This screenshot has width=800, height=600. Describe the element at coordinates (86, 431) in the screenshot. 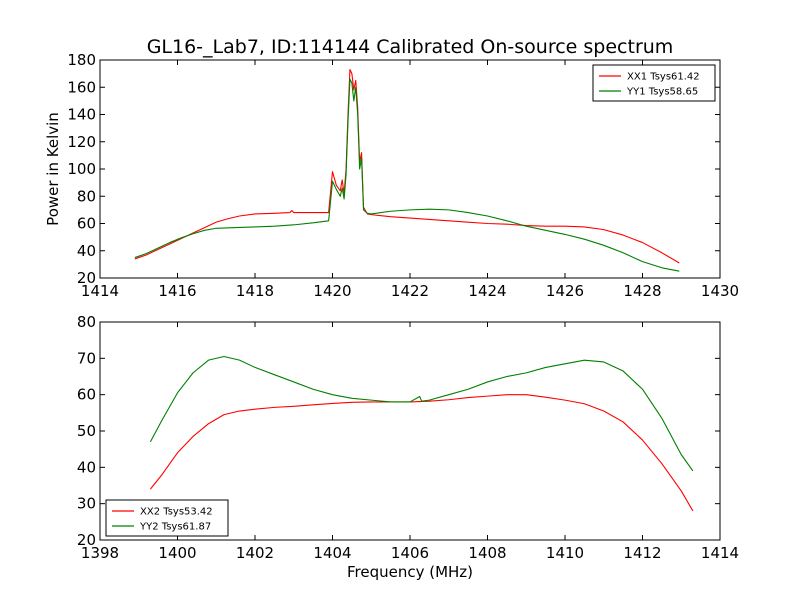

I see `y-tick-label: 50` at that location.